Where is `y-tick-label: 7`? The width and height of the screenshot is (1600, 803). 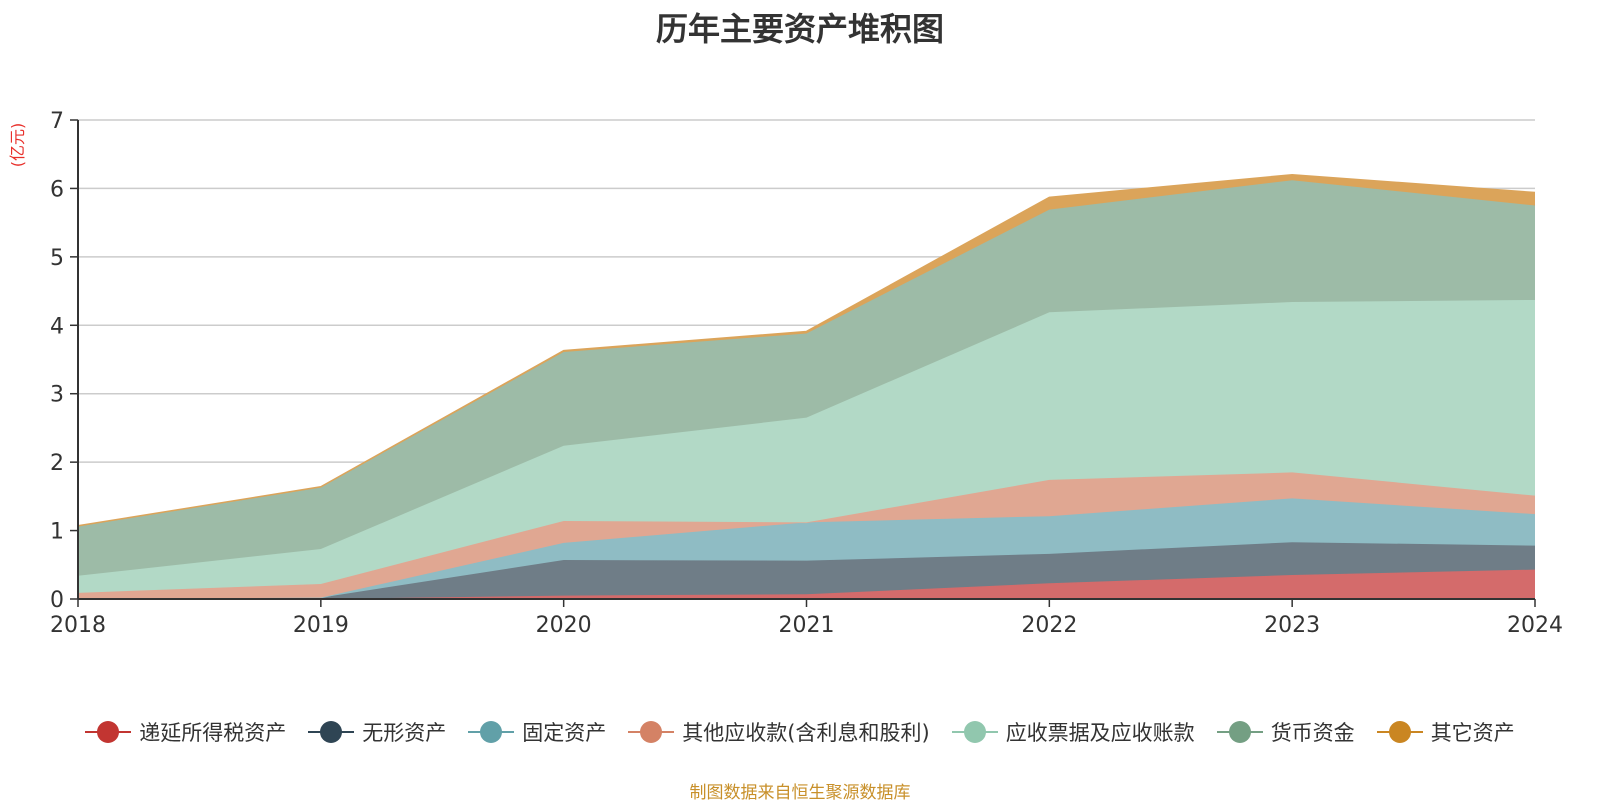
y-tick-label: 7 is located at coordinates (57, 121).